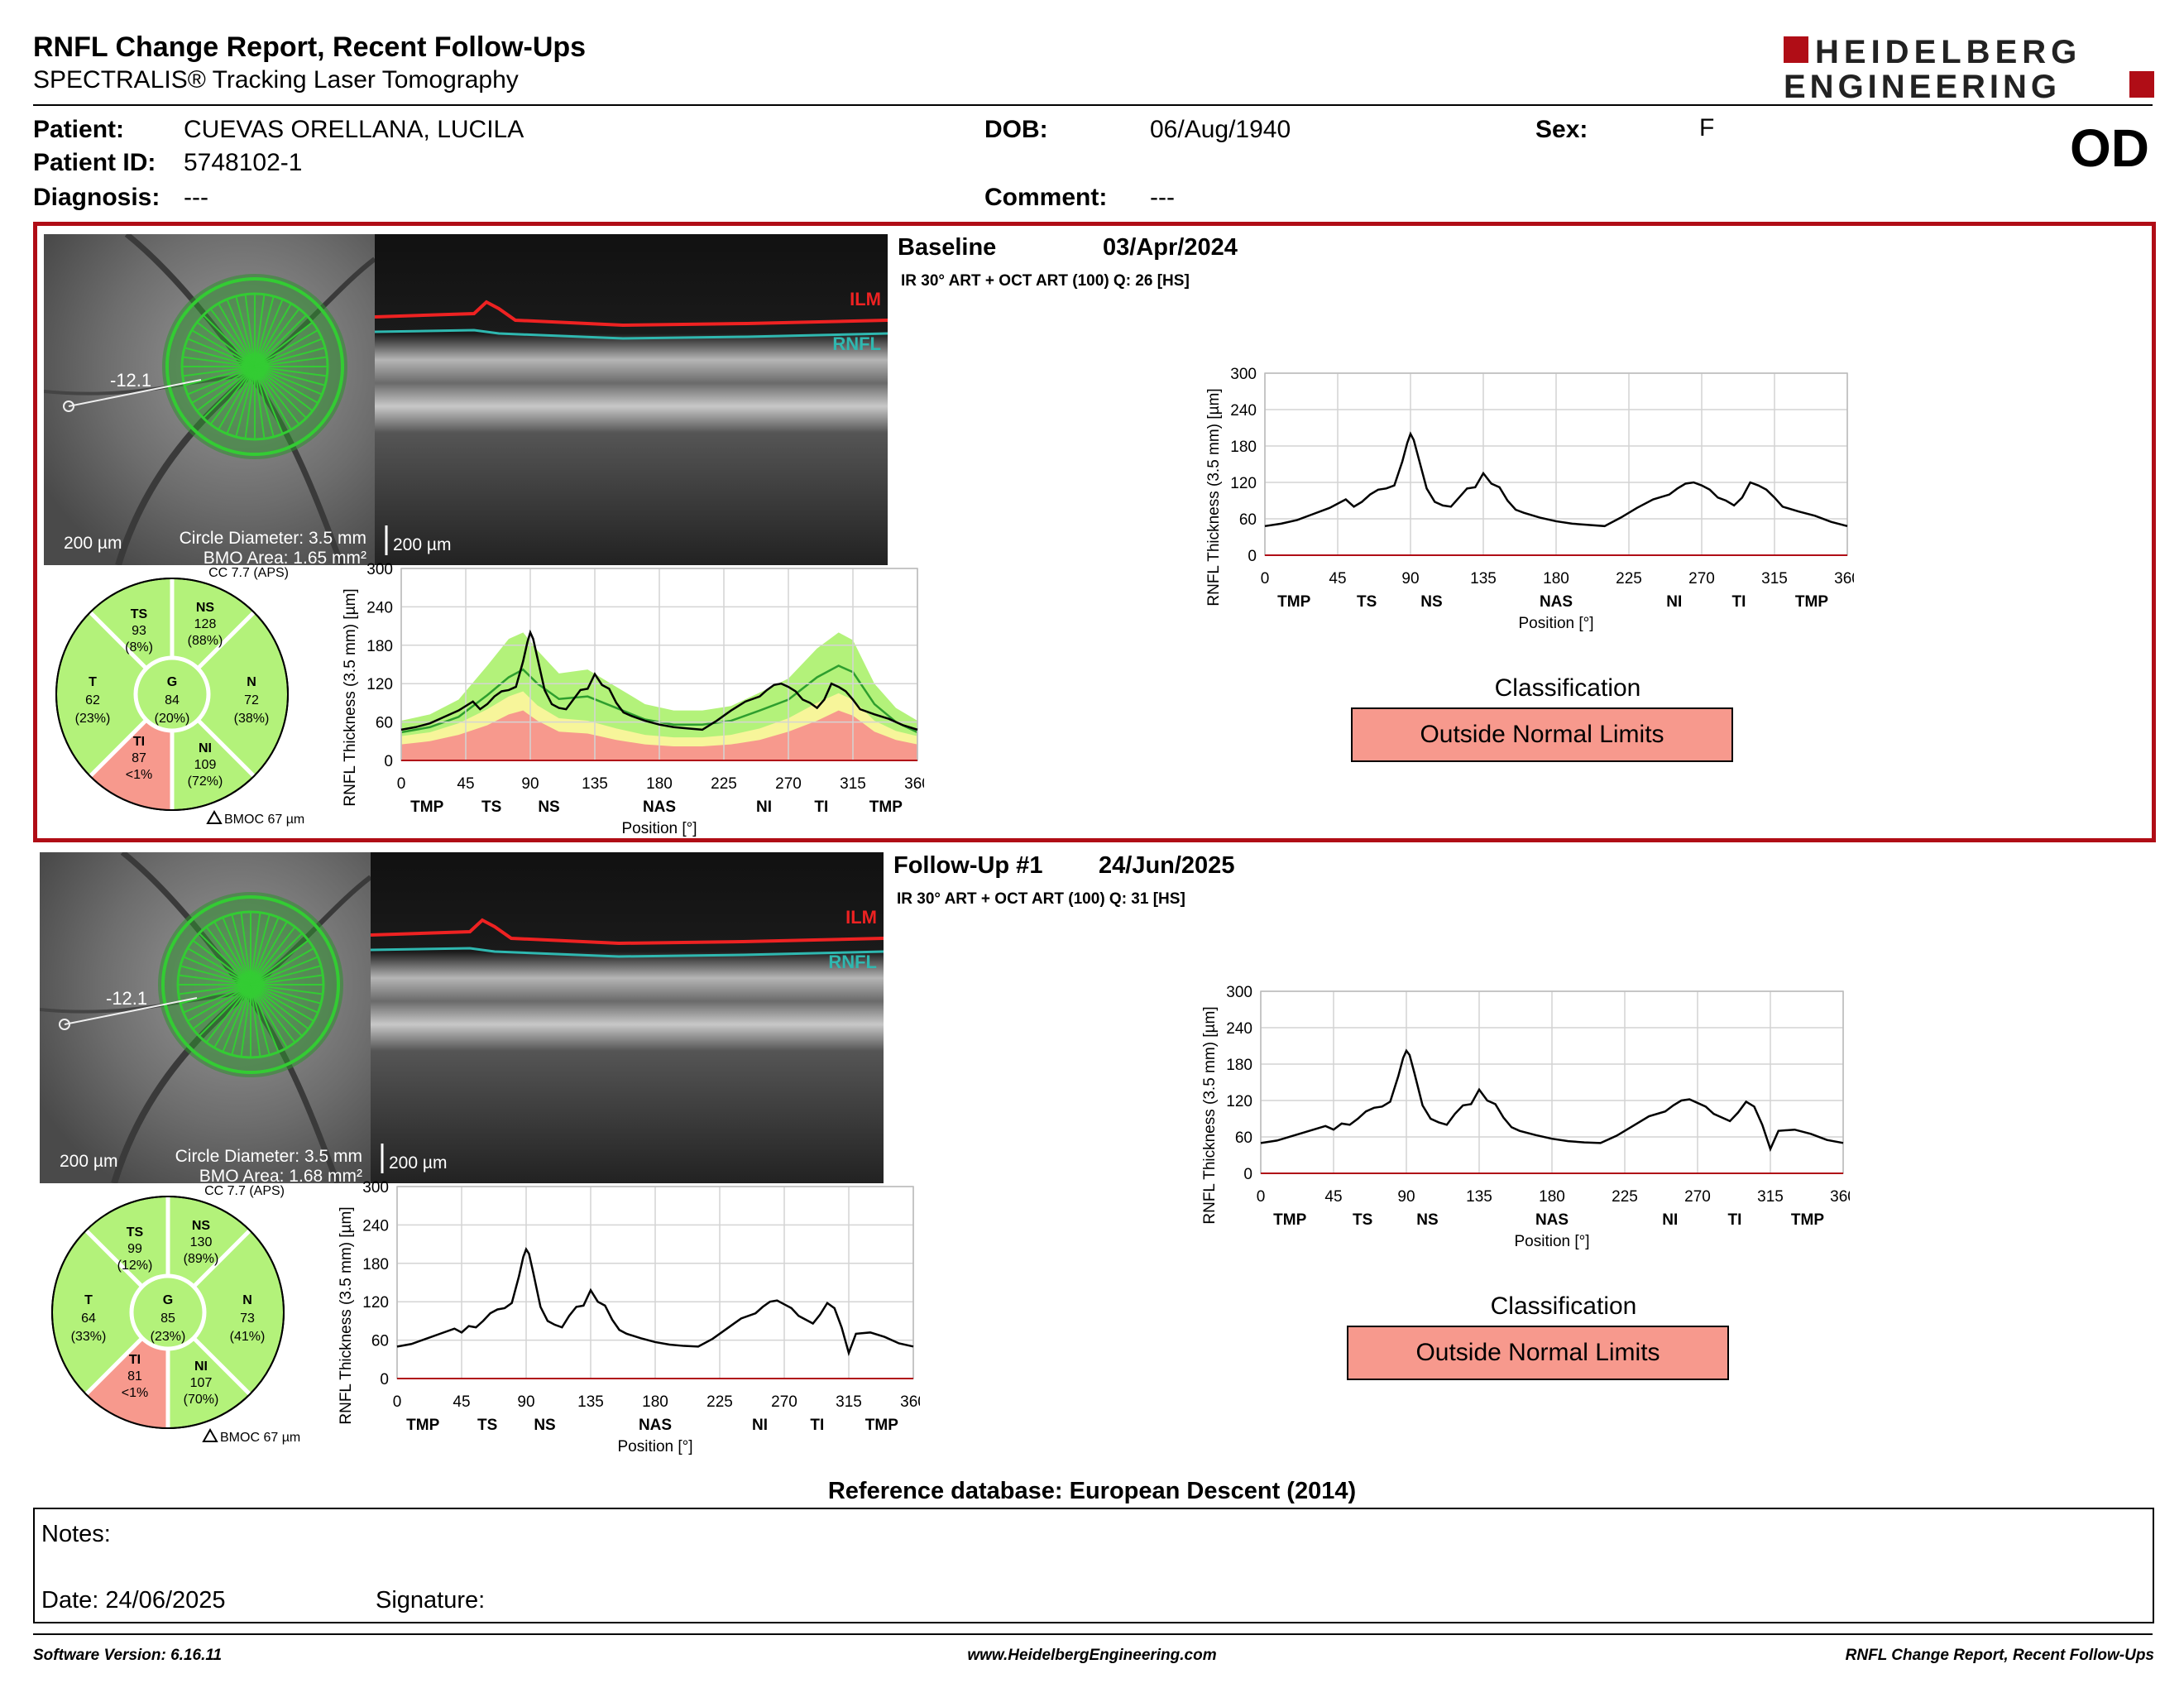 This screenshot has height=1688, width=2184. Describe the element at coordinates (1093, 1634) in the screenshot. I see `footer-divider` at that location.